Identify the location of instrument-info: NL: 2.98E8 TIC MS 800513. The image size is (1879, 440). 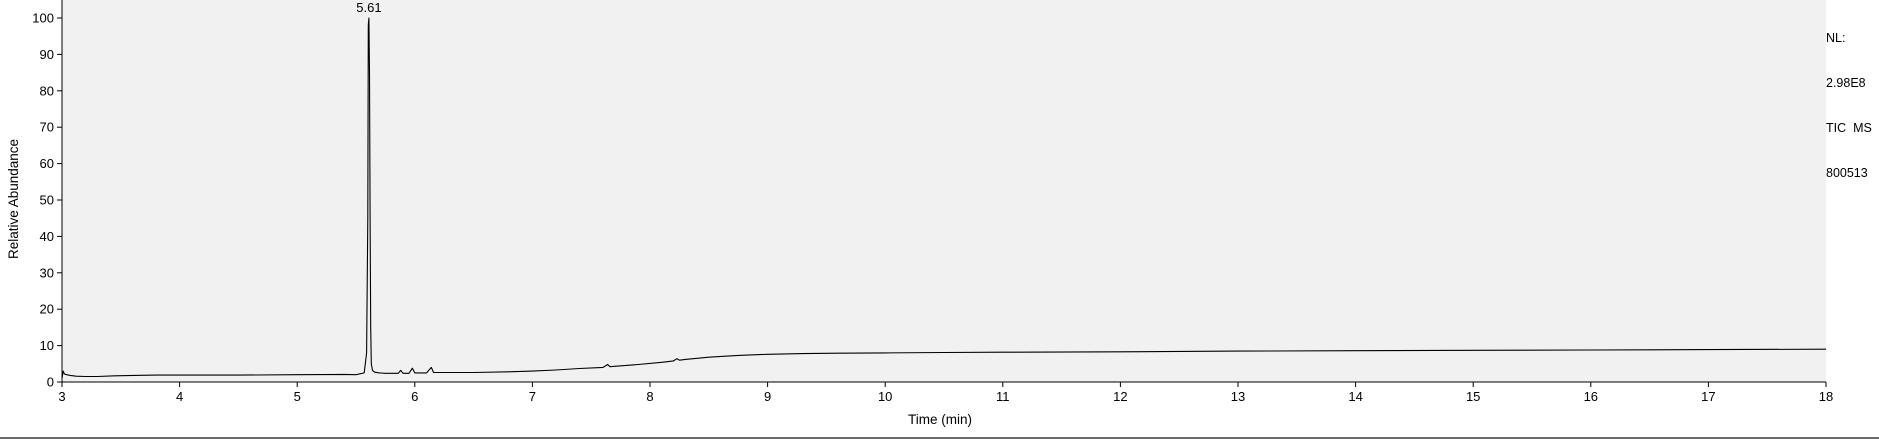
(1849, 98).